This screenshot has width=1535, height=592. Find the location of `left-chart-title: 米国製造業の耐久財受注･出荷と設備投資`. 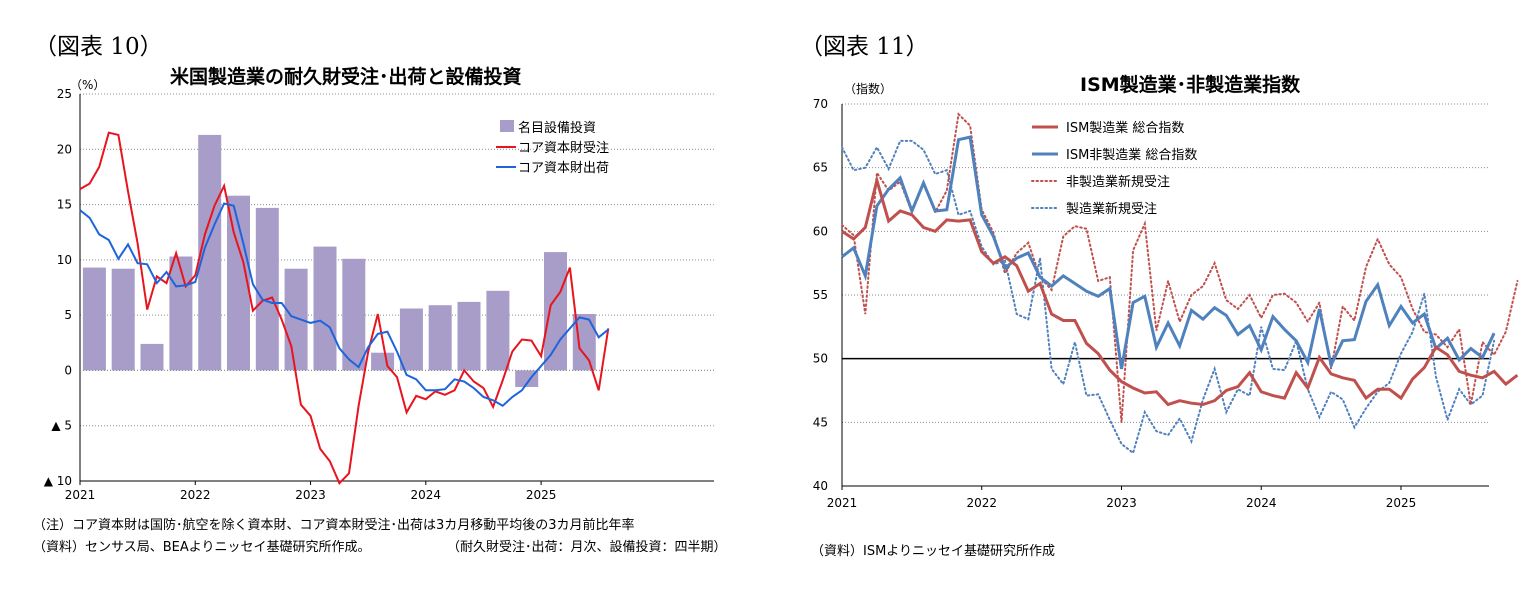

left-chart-title: 米国製造業の耐久財受注･出荷と設備投資 is located at coordinates (346, 77).